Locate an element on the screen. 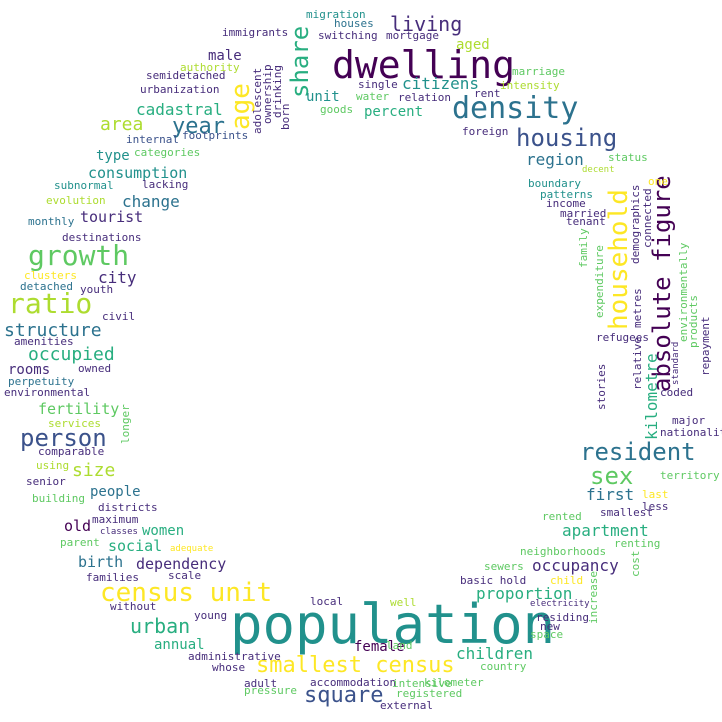 This screenshot has width=722, height=722. word-nationality: nationality is located at coordinates (691, 432).